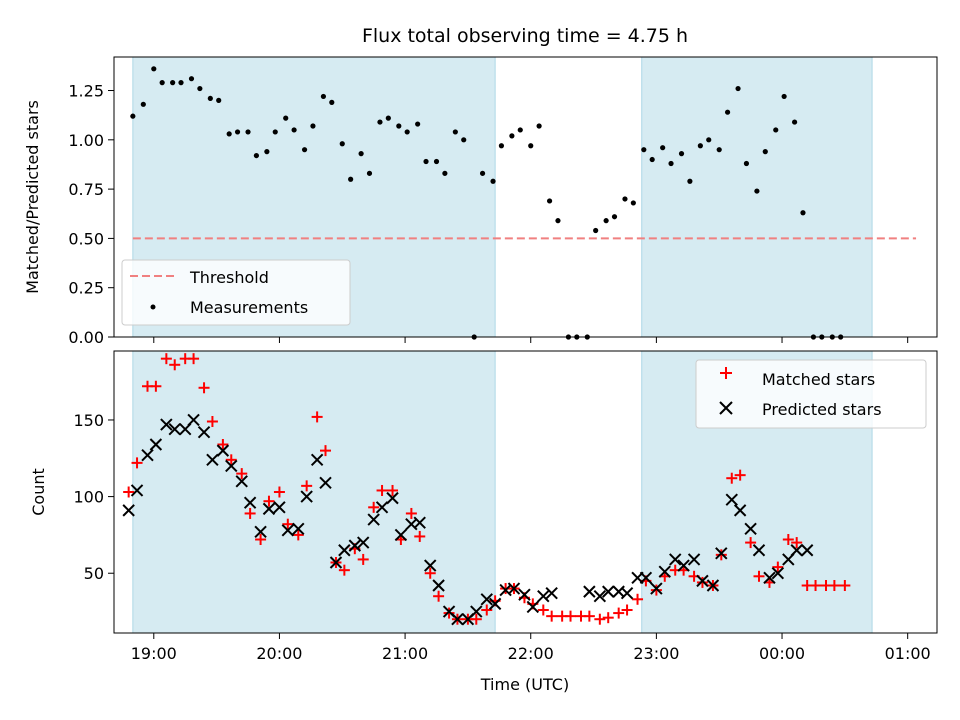 This screenshot has width=960, height=720. What do you see at coordinates (818, 379) in the screenshot?
I see `legend-label-matched: Matched stars` at bounding box center [818, 379].